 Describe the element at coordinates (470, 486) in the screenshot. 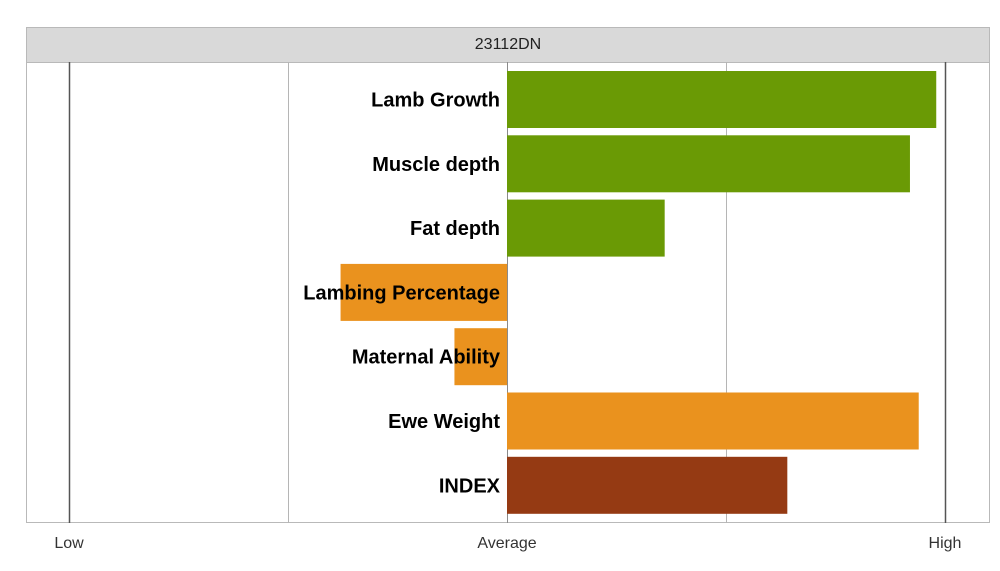

I see `category-label: INDEX` at that location.